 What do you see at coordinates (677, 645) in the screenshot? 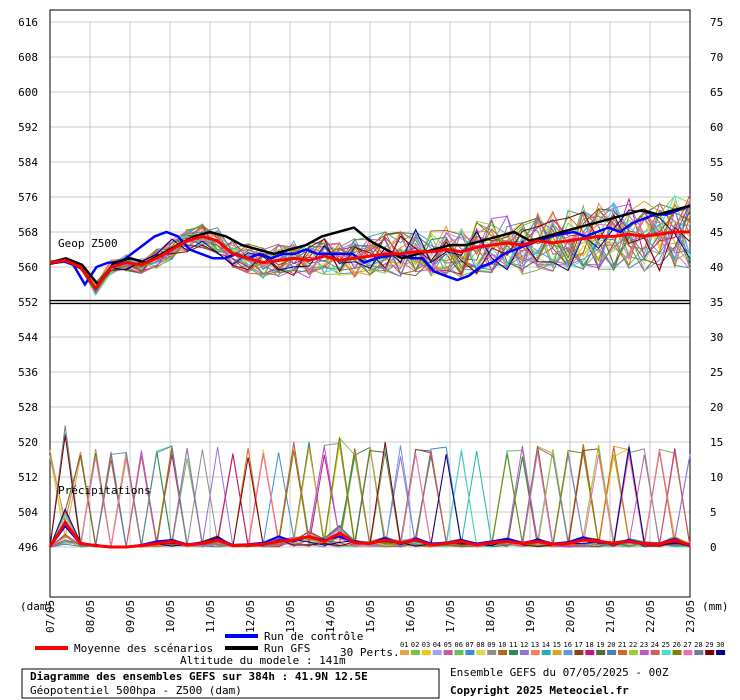
I see `member-id: 26` at bounding box center [677, 645].